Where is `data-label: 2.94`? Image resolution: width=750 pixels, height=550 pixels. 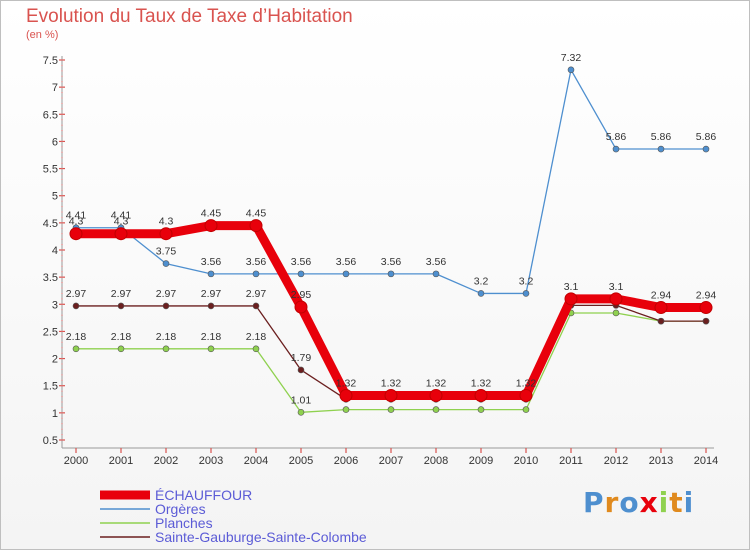 data-label: 2.94 is located at coordinates (706, 296).